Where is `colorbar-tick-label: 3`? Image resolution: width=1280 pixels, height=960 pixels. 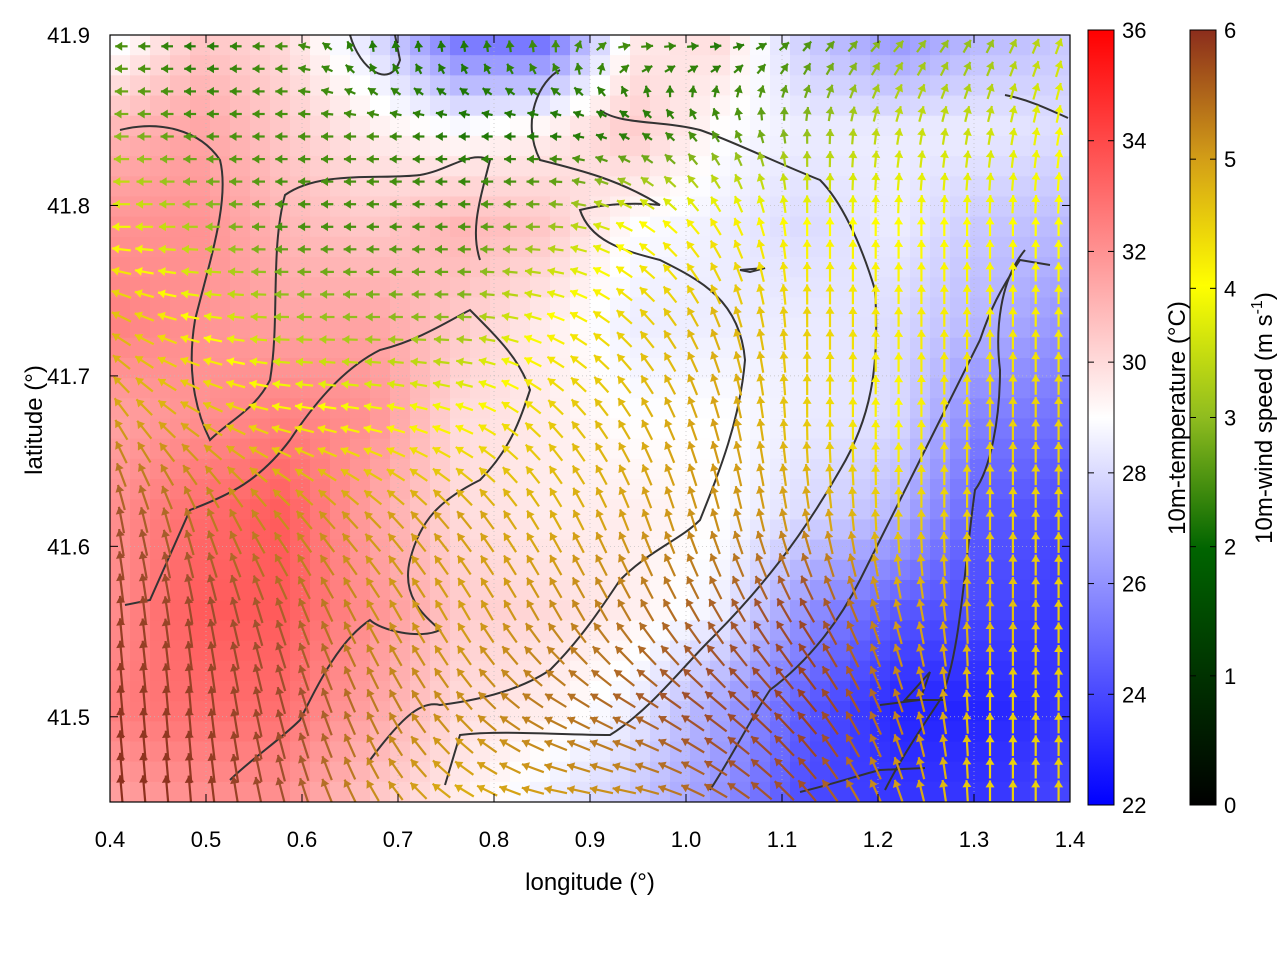 colorbar-tick-label: 3 is located at coordinates (1230, 418).